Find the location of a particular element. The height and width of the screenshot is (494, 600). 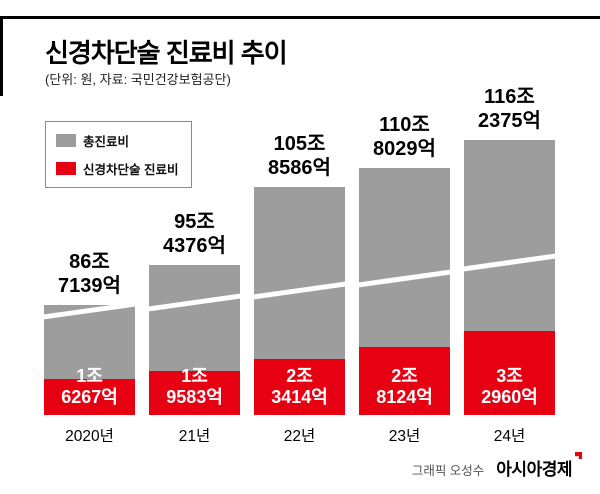

nerve-value-line2: 9583억 is located at coordinates (194, 397).